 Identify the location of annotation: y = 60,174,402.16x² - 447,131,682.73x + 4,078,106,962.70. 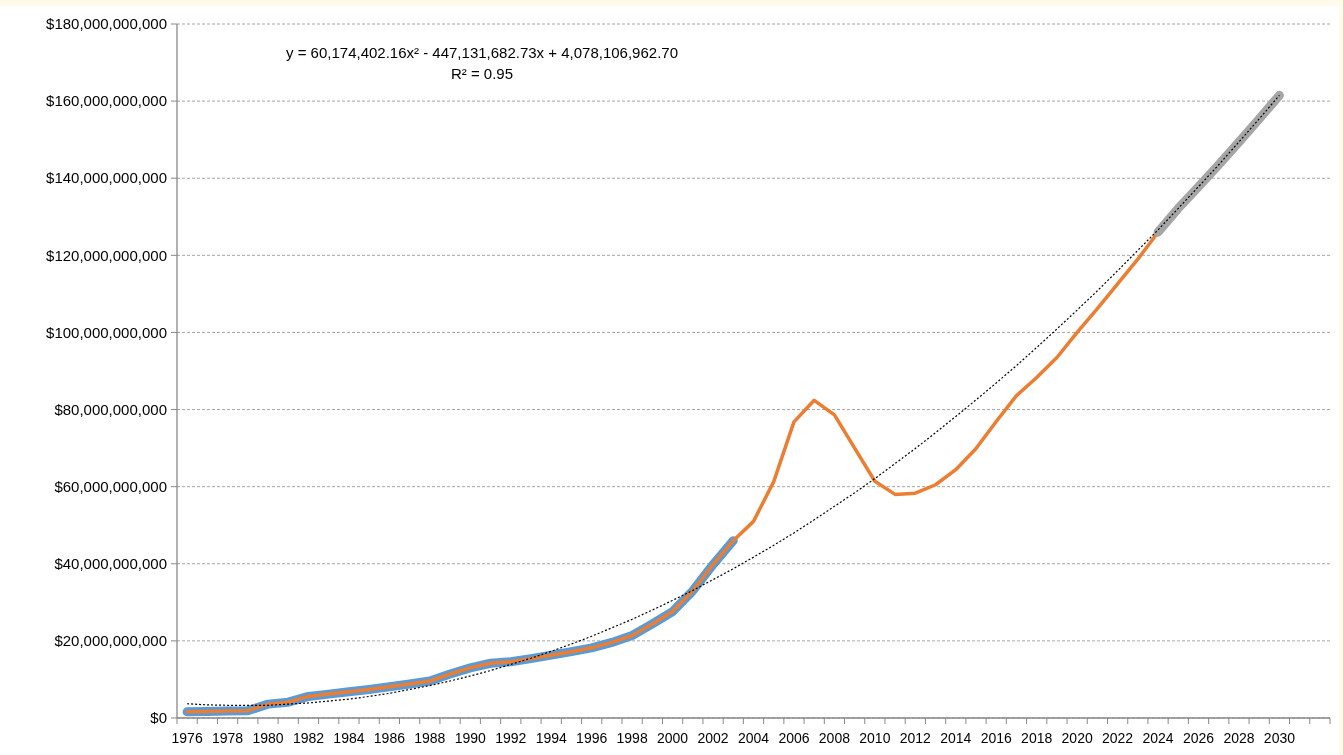
(482, 52).